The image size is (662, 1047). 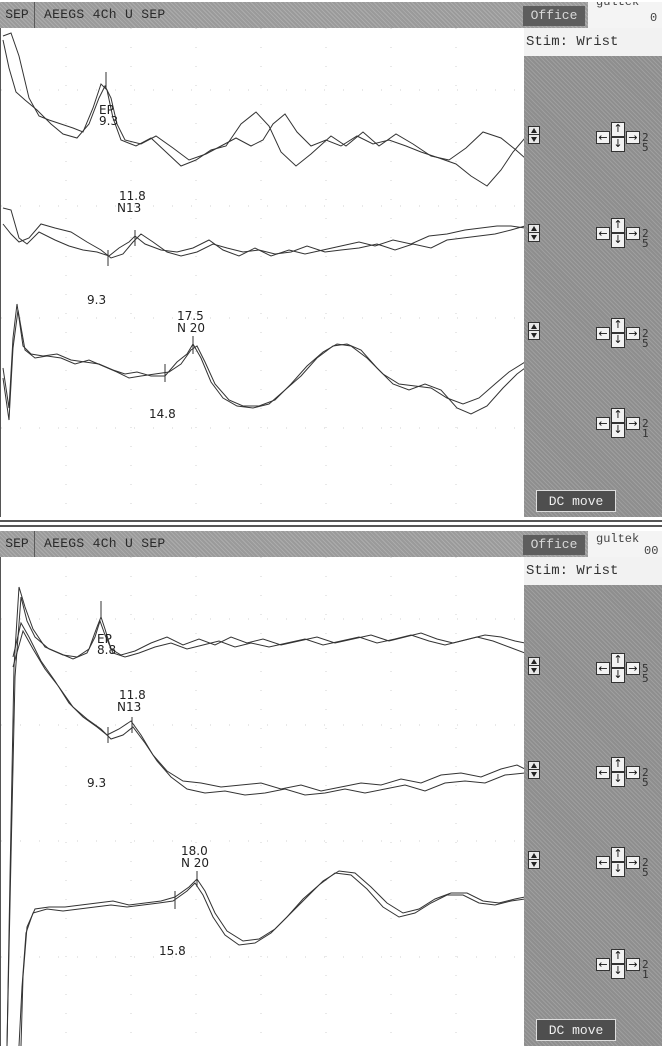 What do you see at coordinates (190, 316) in the screenshot?
I see `n20-peak-latency: 17.5` at bounding box center [190, 316].